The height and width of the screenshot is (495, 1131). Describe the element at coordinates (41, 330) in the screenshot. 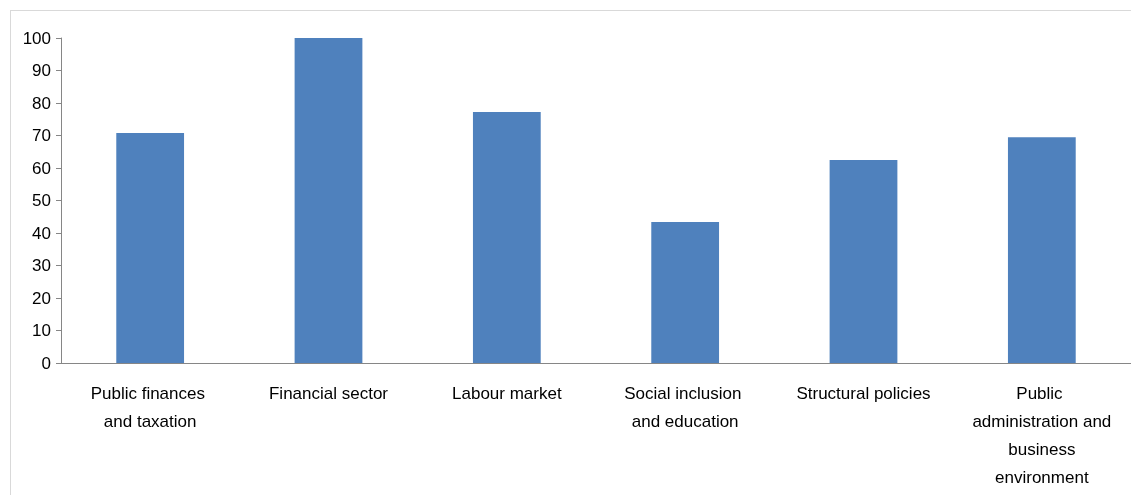

I see `y-tick-label: 10` at that location.